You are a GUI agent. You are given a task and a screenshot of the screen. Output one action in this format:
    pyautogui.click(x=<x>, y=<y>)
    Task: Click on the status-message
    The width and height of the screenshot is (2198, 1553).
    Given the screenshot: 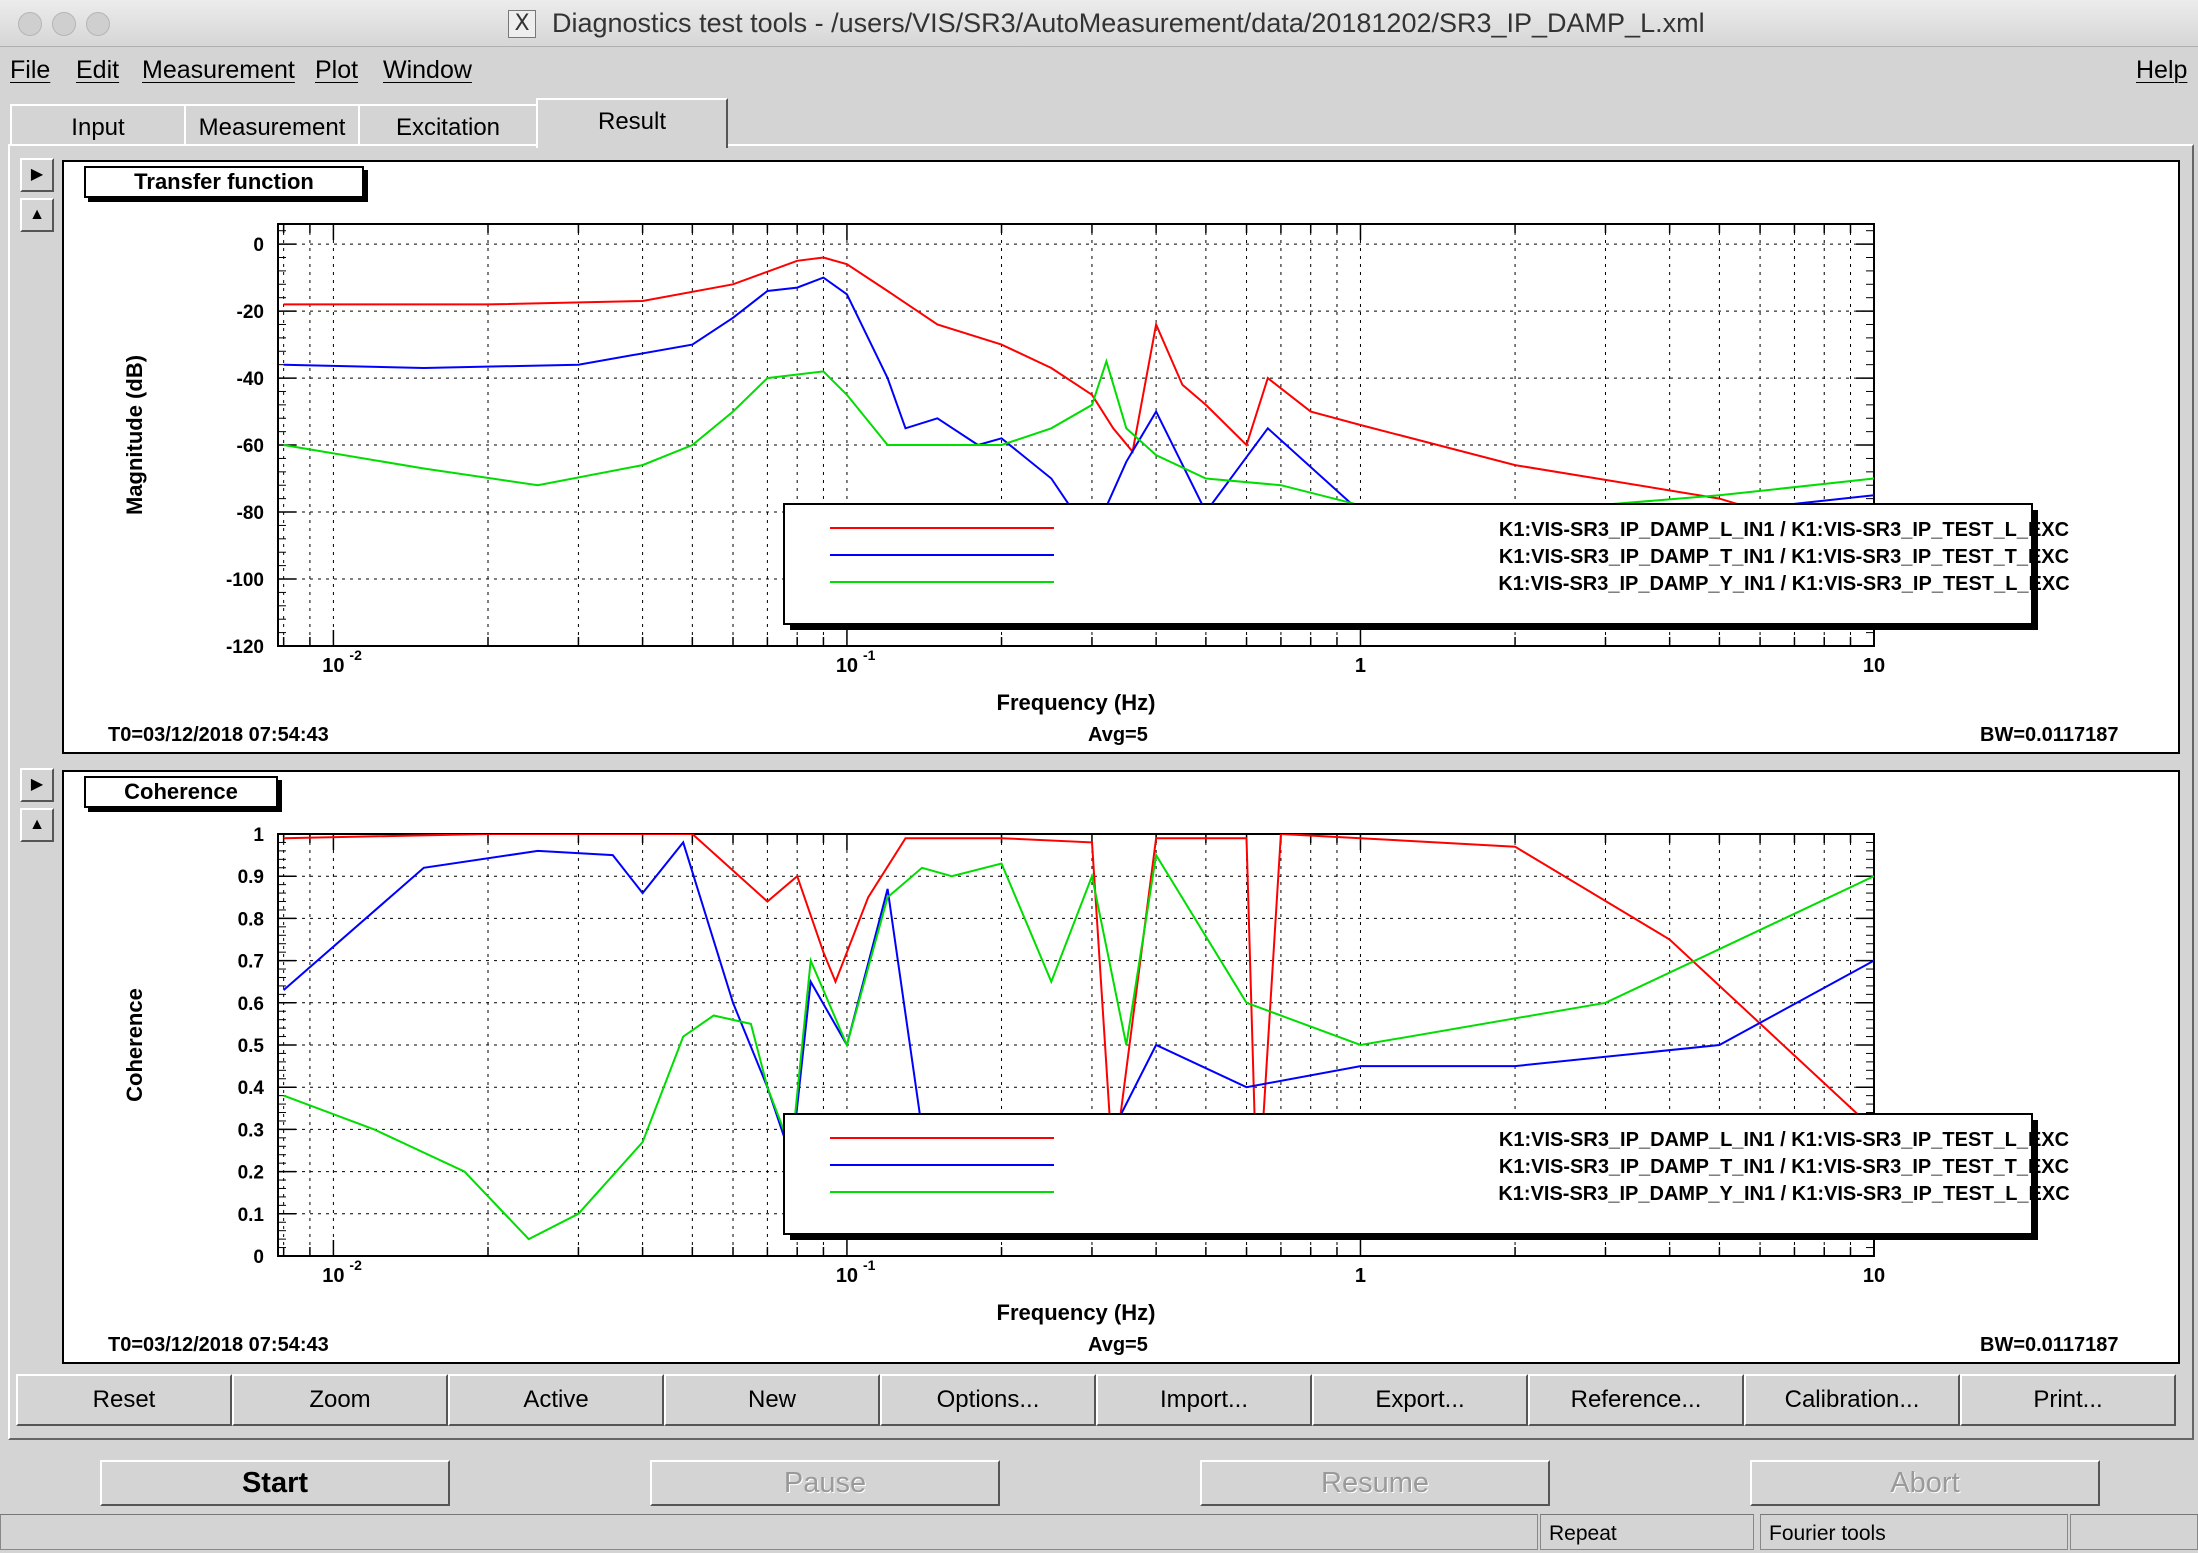 What is the action you would take?
    pyautogui.click(x=769, y=1532)
    